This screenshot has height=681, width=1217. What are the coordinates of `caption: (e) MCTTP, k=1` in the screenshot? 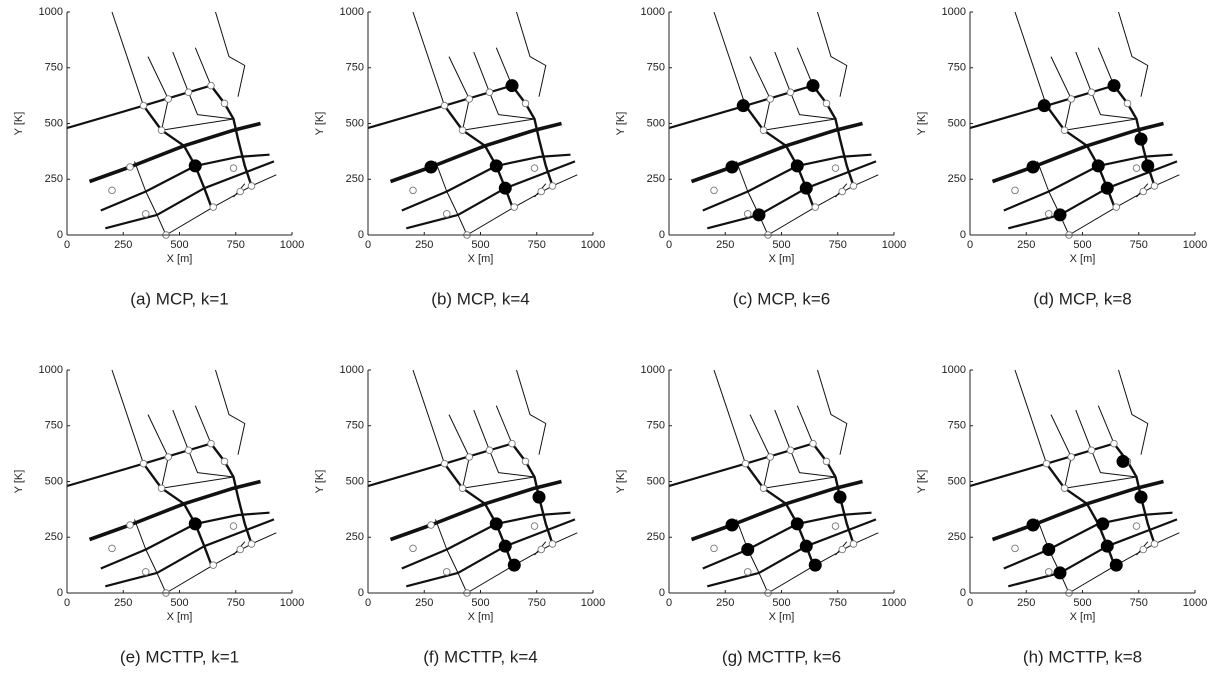 It's located at (179, 656).